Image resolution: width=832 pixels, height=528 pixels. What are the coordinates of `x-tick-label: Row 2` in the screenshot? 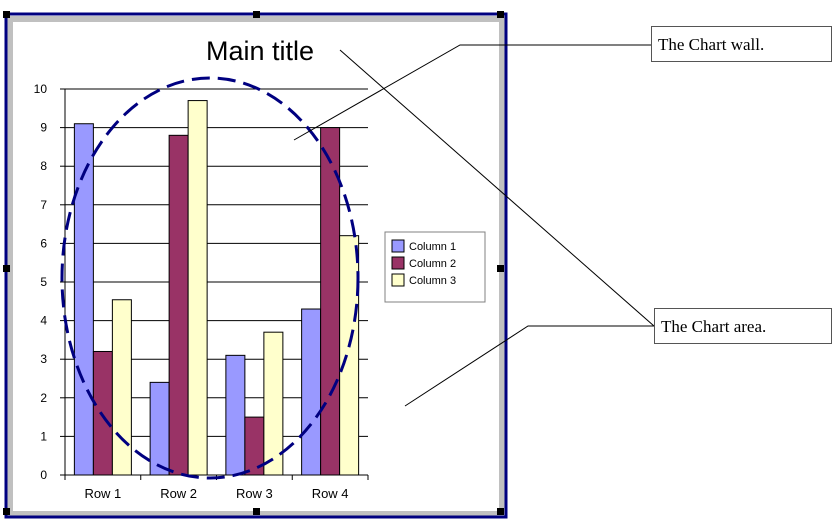 It's located at (178, 493).